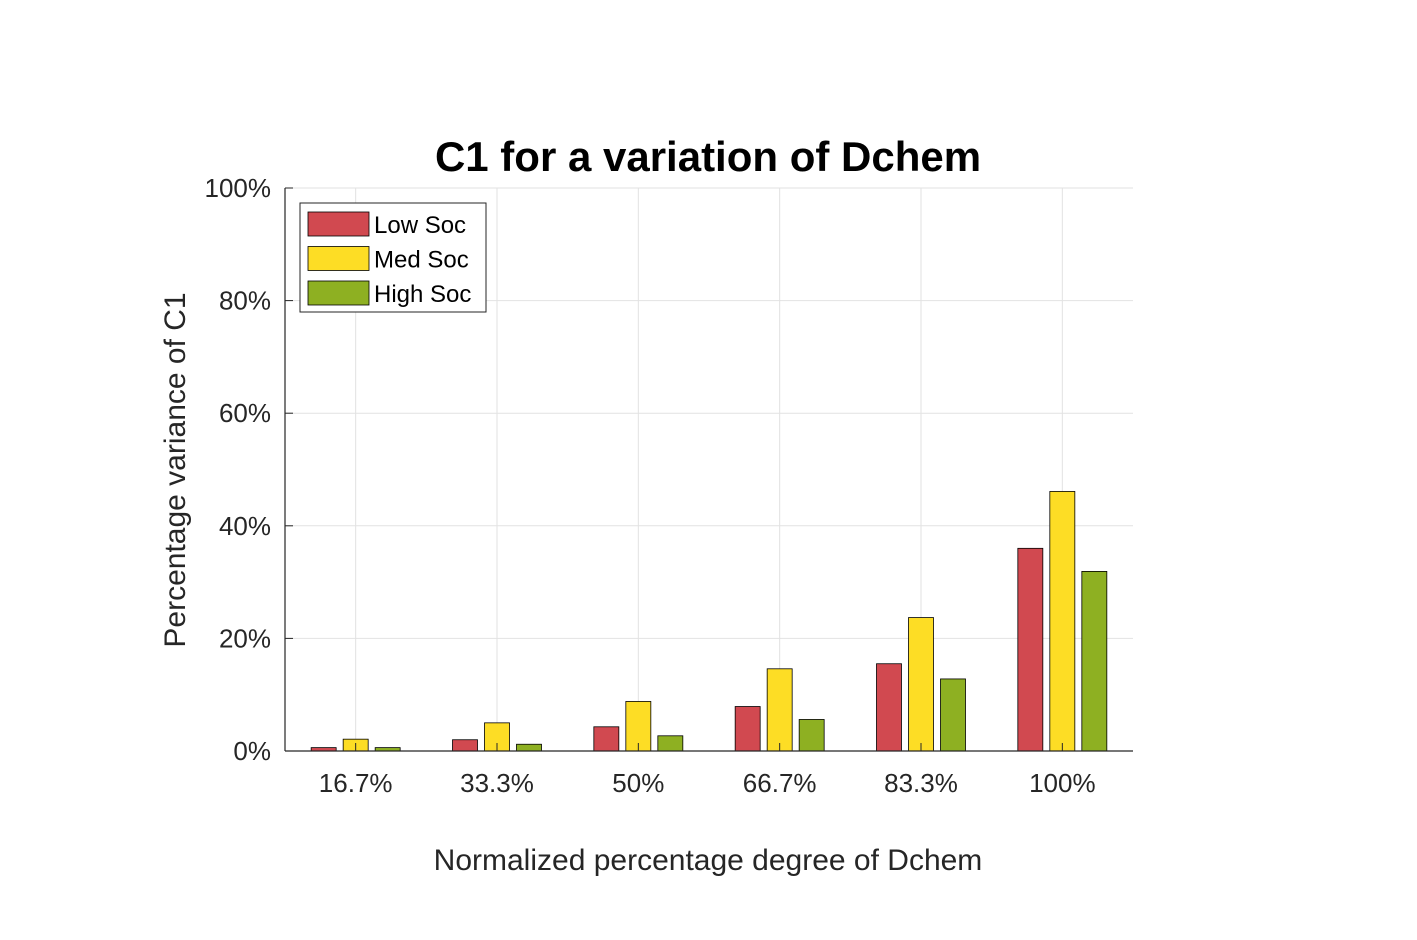  Describe the element at coordinates (245, 638) in the screenshot. I see `y-tick-label: 20%` at that location.